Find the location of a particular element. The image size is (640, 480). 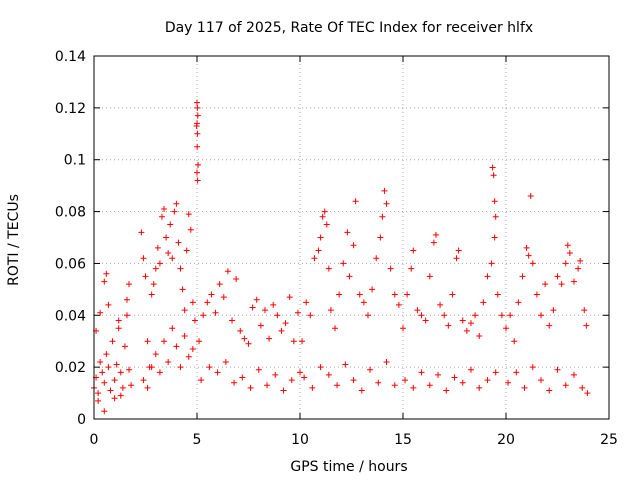

y-tick-label: 0.12 is located at coordinates (70, 109).